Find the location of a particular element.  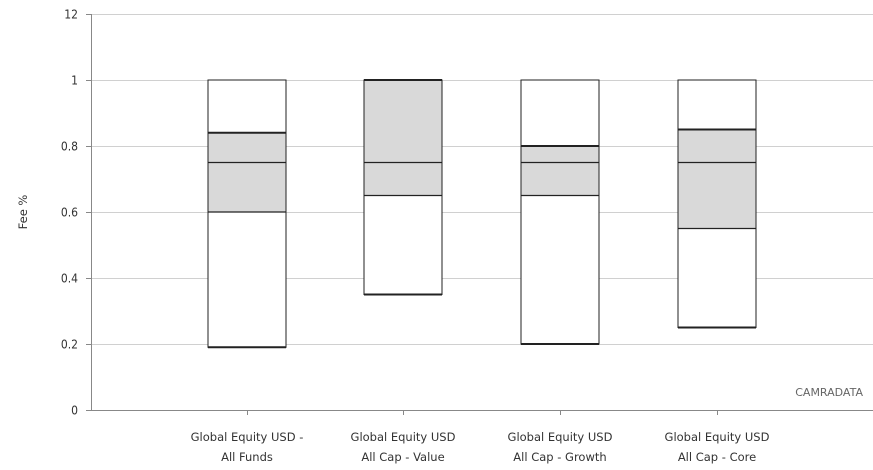

x-category-label-3-line-1: All Cap - Core is located at coordinates (717, 457).